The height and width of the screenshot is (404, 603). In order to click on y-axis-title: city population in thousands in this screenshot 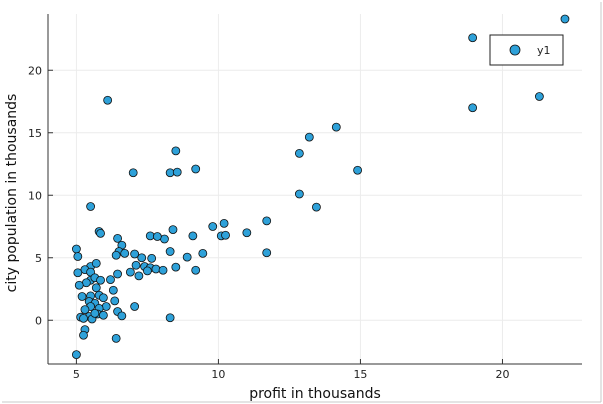, I will do `click(12, 193)`.